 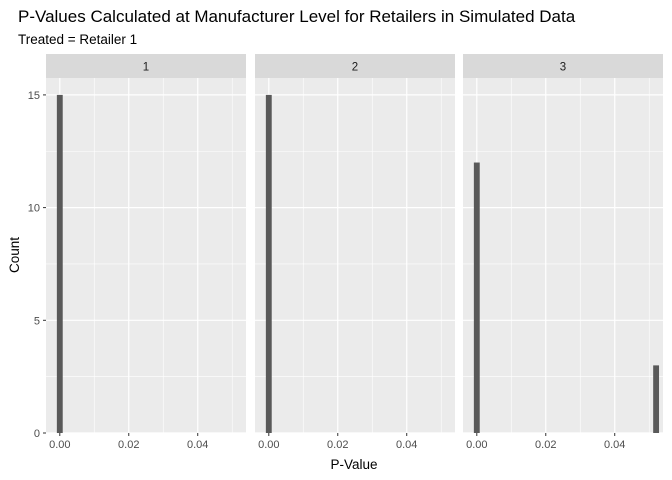 I want to click on facet-strip-label: 1, so click(x=146, y=68).